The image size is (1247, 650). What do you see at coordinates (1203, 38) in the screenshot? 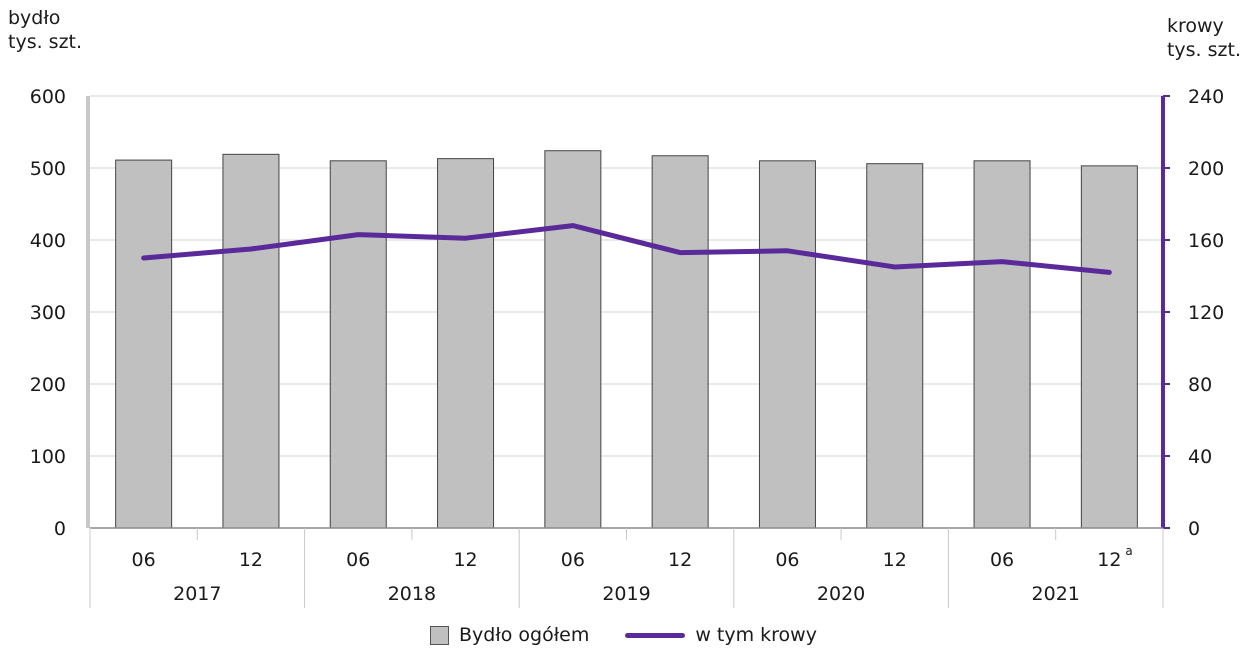
I see `right-axis-title: krowy tys. szt.` at bounding box center [1203, 38].